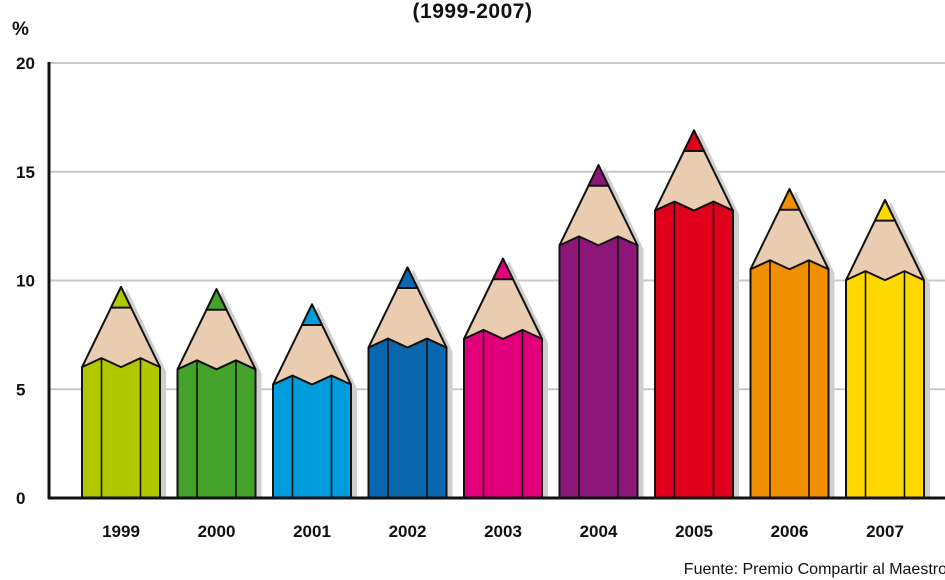  Describe the element at coordinates (20, 498) in the screenshot. I see `y-tick-label: 0` at that location.